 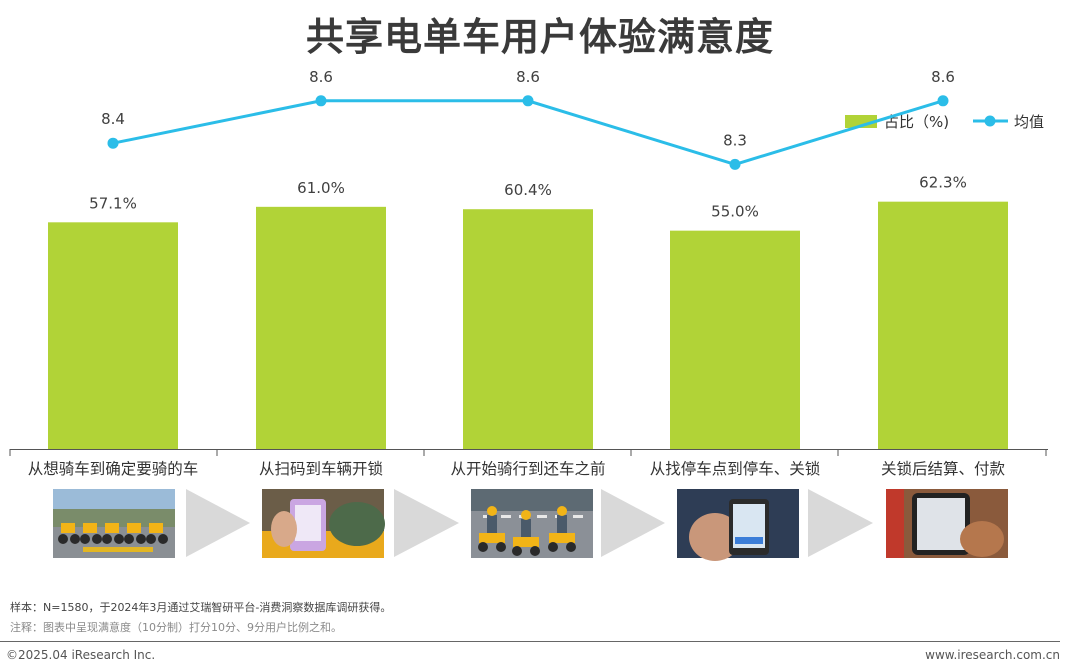 What do you see at coordinates (114, 523) in the screenshot?
I see `bike-parking-photo` at bounding box center [114, 523].